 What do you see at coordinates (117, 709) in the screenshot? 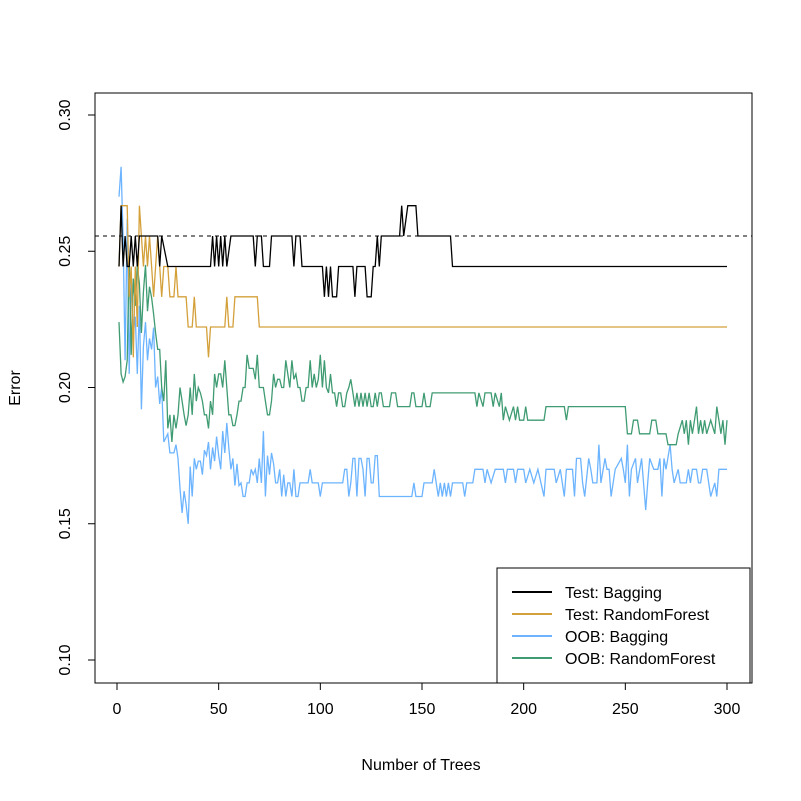
I see `x-tick-label: 0` at bounding box center [117, 709].